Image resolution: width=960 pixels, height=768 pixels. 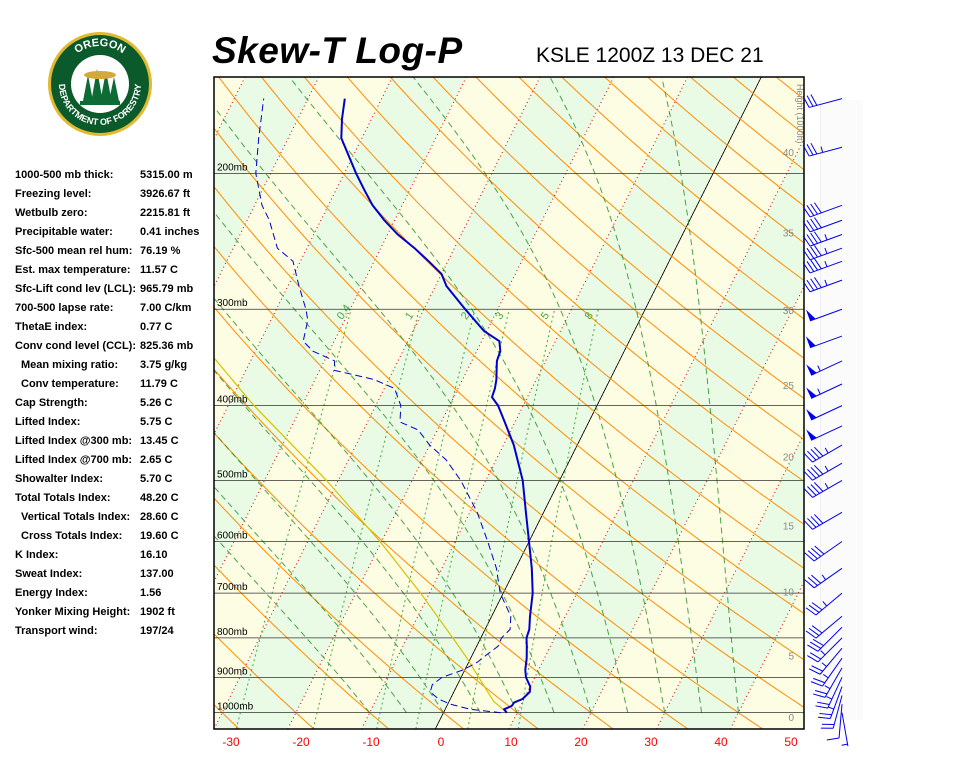 I want to click on index-label: Showalter Index:, so click(x=59, y=479).